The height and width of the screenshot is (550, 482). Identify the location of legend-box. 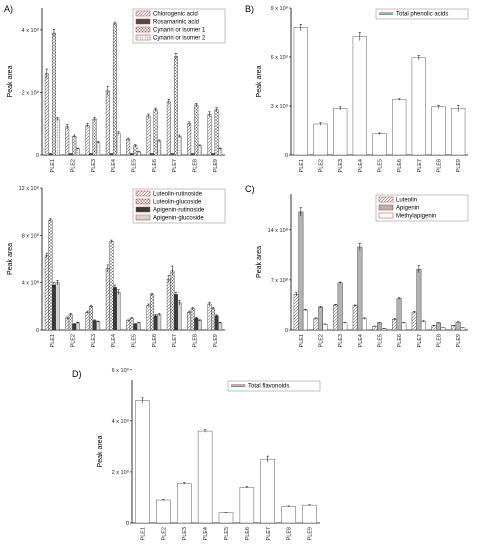
(274, 386).